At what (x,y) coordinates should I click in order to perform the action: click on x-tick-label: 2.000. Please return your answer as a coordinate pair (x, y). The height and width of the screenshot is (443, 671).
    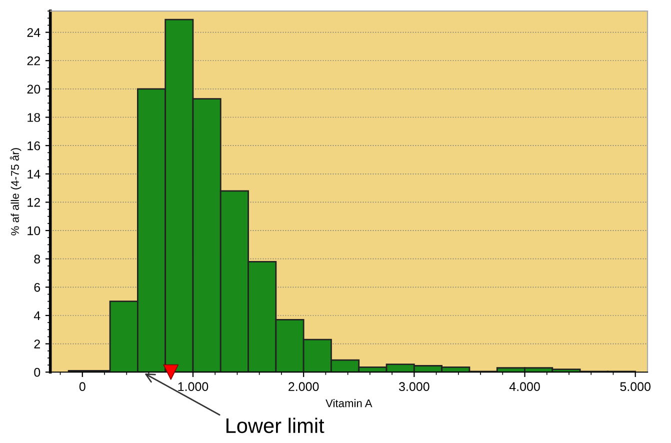
    Looking at the image, I should click on (303, 387).